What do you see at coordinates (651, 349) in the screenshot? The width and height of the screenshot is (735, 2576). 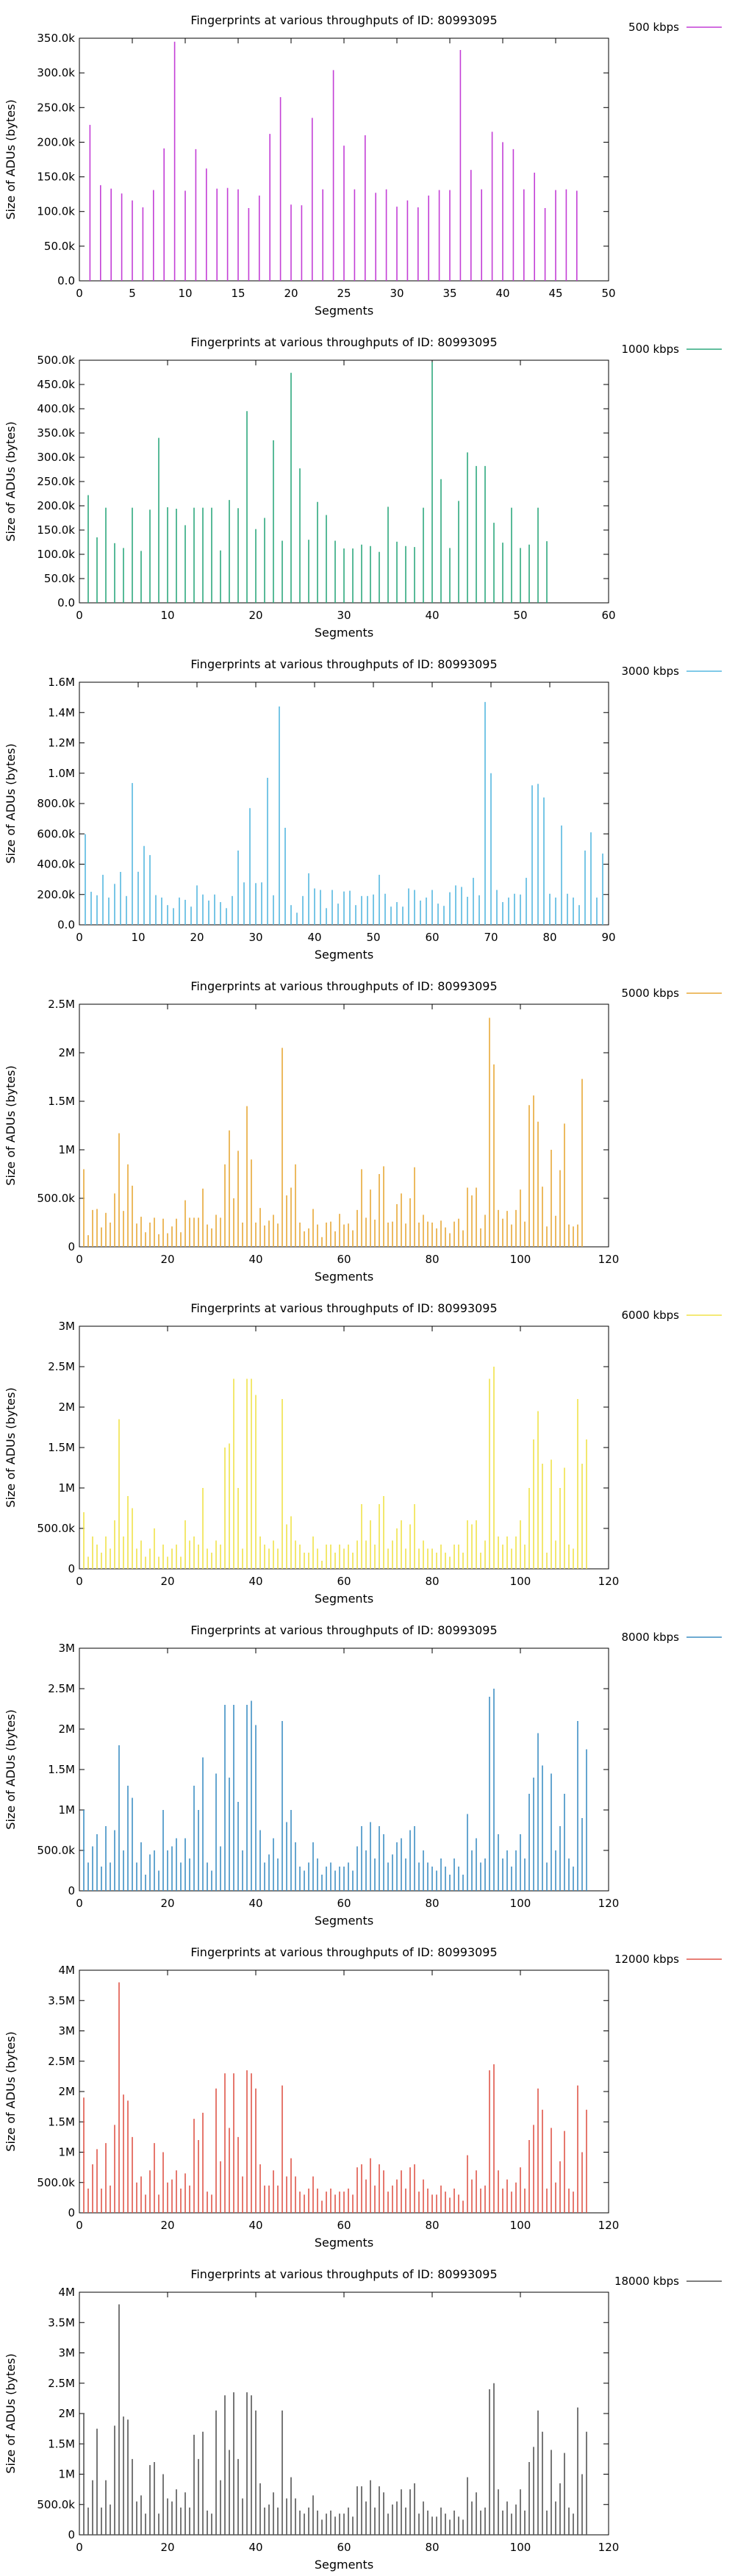 I see `legend-label: 1000 kbps` at bounding box center [651, 349].